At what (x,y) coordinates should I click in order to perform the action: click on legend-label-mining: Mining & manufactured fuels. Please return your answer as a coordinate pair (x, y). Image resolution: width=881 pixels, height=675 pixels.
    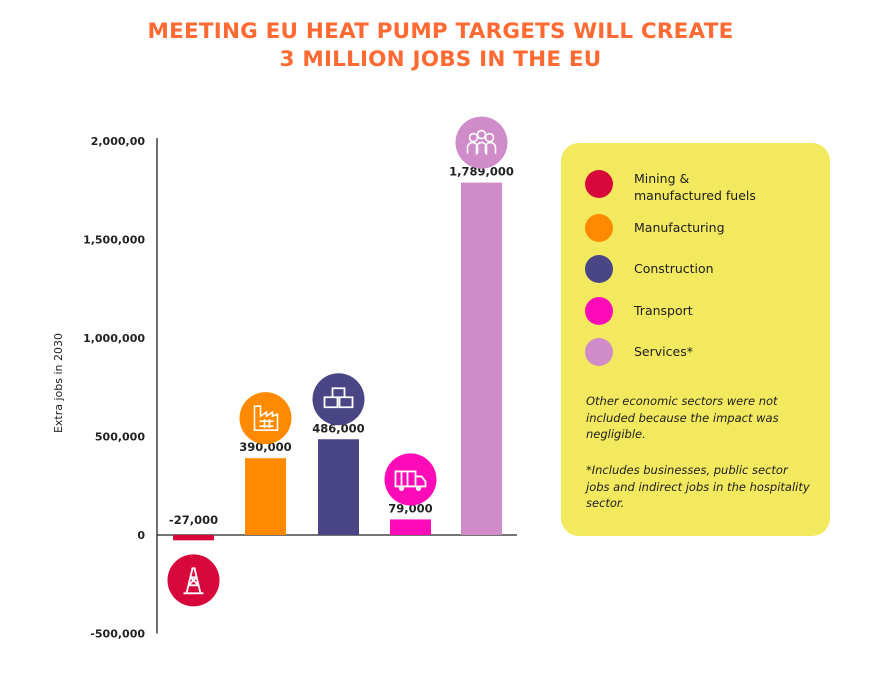
    Looking at the image, I should click on (695, 187).